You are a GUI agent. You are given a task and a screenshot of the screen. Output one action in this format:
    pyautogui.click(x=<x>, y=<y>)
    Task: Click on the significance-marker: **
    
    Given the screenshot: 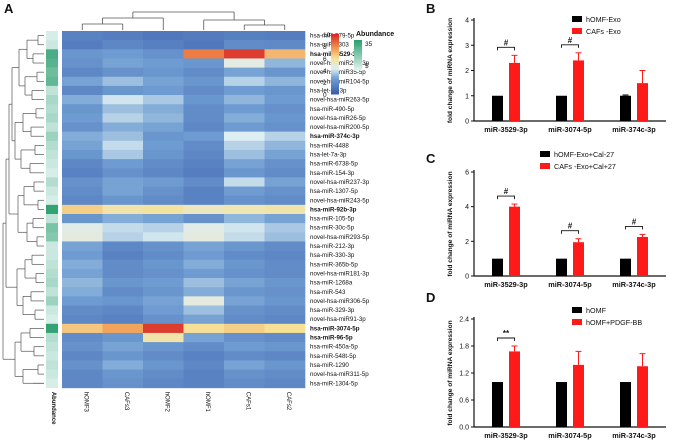 What is the action you would take?
    pyautogui.click(x=506, y=333)
    